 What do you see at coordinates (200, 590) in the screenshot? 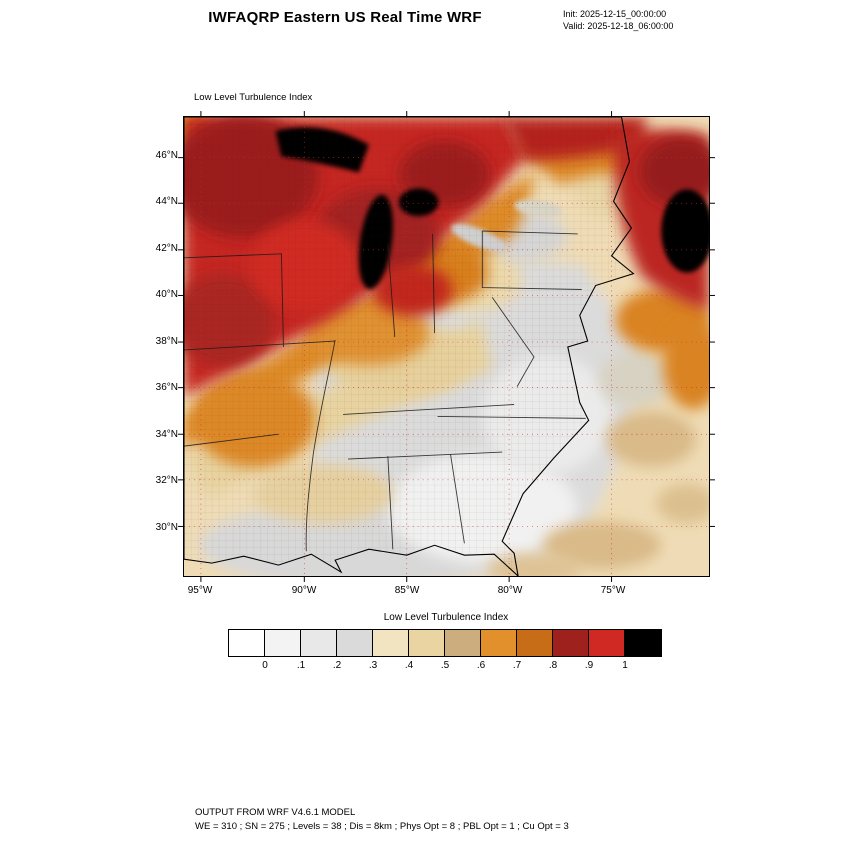
I see `lon-label: 95°W` at bounding box center [200, 590].